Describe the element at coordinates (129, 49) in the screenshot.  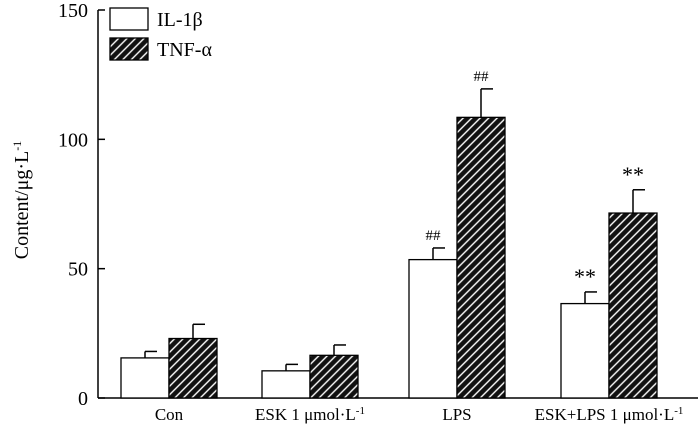
I see `legend-swatch-tnfa` at that location.